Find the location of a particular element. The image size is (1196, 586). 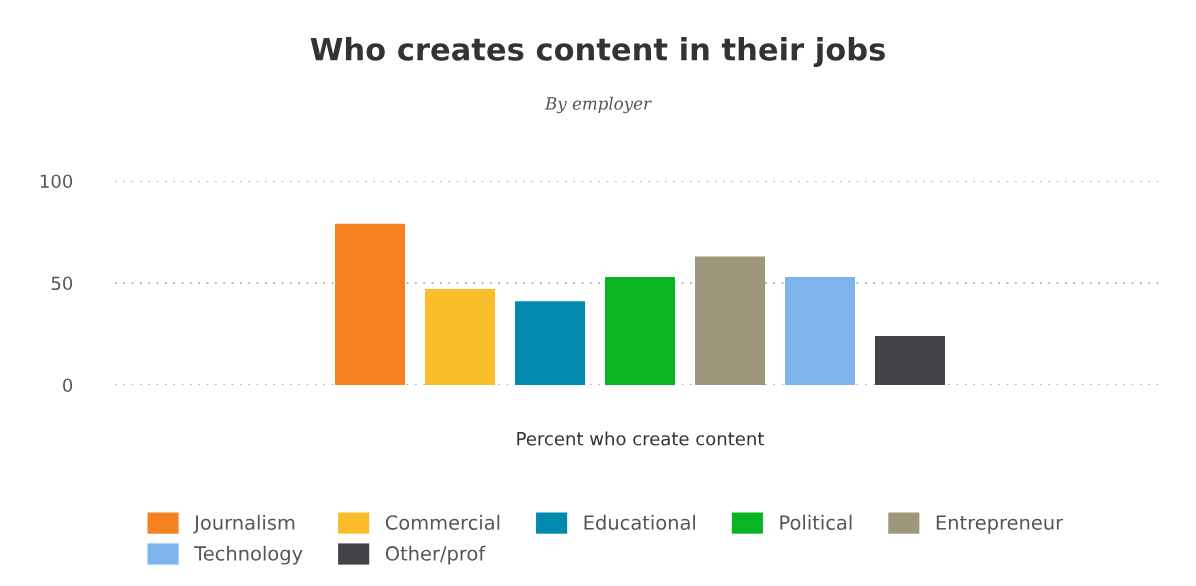

y-tick-label: 100 is located at coordinates (56, 181).